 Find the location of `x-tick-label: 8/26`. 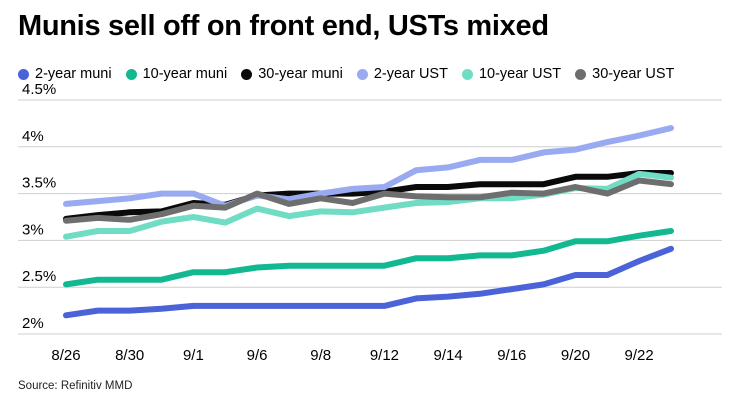

x-tick-label: 8/26 is located at coordinates (65, 355).